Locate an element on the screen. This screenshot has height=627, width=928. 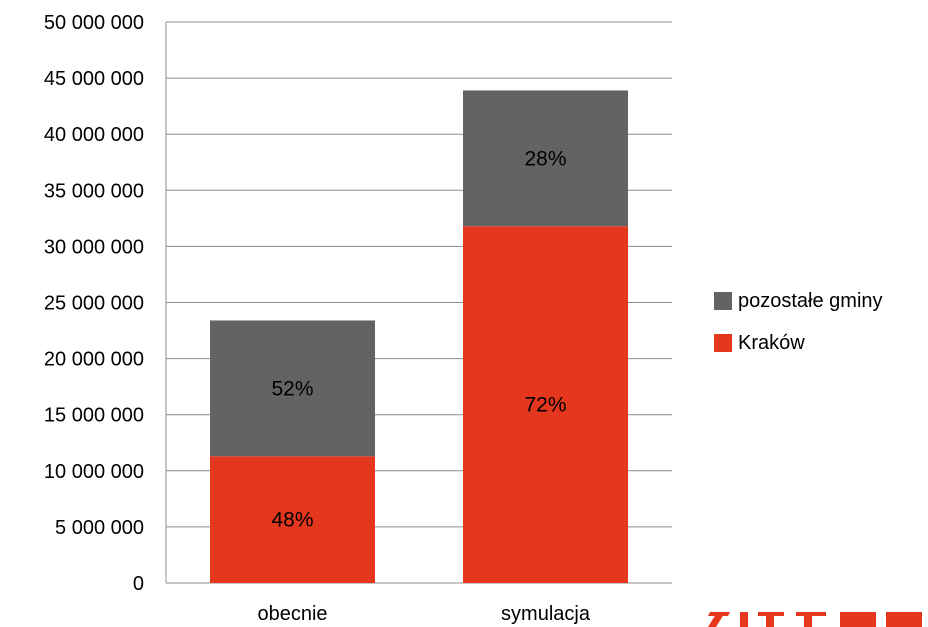
data-label: 72% is located at coordinates (545, 405).